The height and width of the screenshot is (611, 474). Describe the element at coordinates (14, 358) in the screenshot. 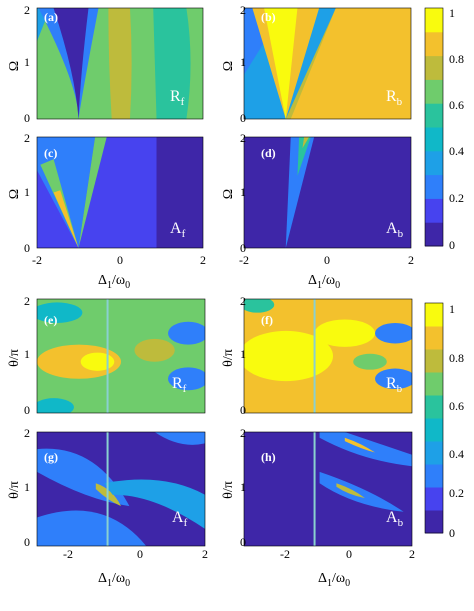

I see `ylabel-e: θ/π` at that location.